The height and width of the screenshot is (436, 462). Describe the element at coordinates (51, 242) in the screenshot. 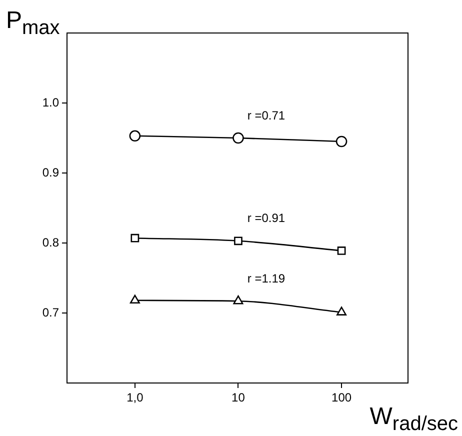

I see `y-tick-label: 0.8` at that location.